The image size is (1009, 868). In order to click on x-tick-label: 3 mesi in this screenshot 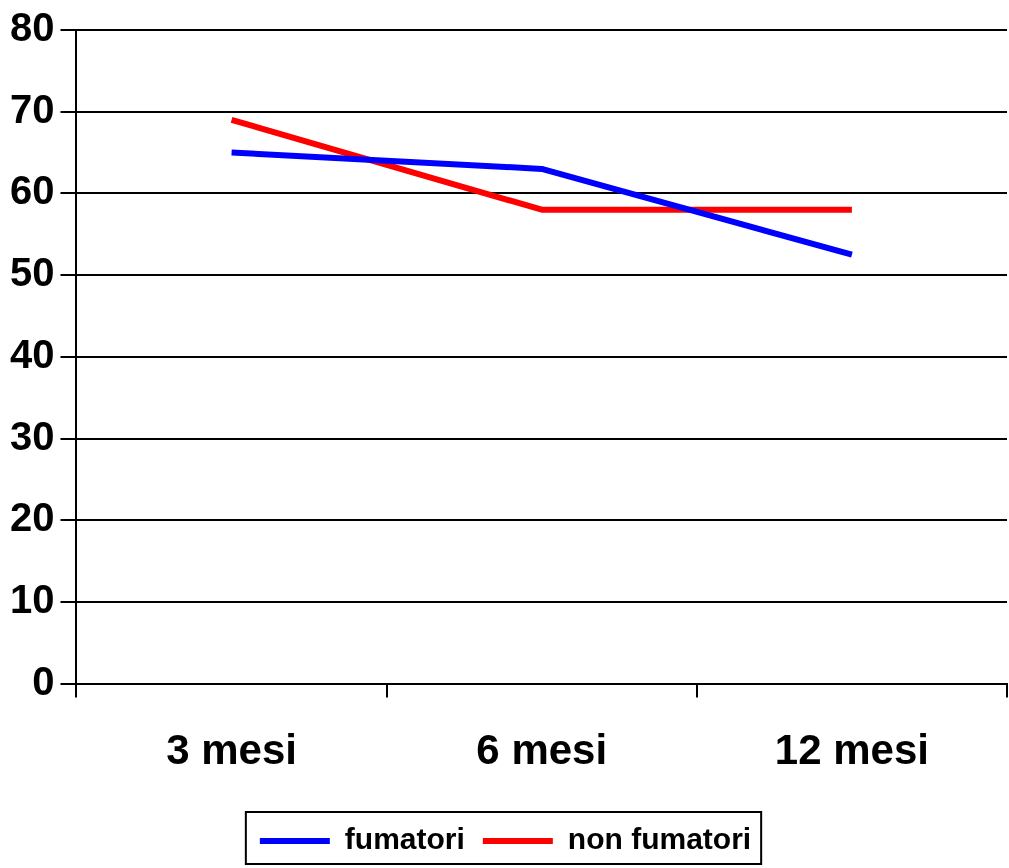, I will do `click(231, 750)`.